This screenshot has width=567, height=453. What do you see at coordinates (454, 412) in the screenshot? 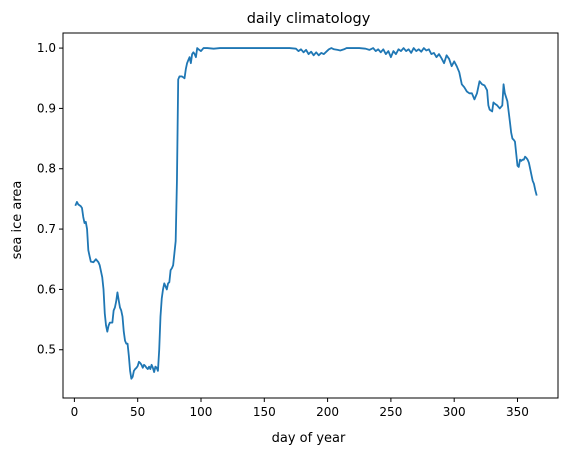
I see `x-tick-label: 300` at bounding box center [454, 412].